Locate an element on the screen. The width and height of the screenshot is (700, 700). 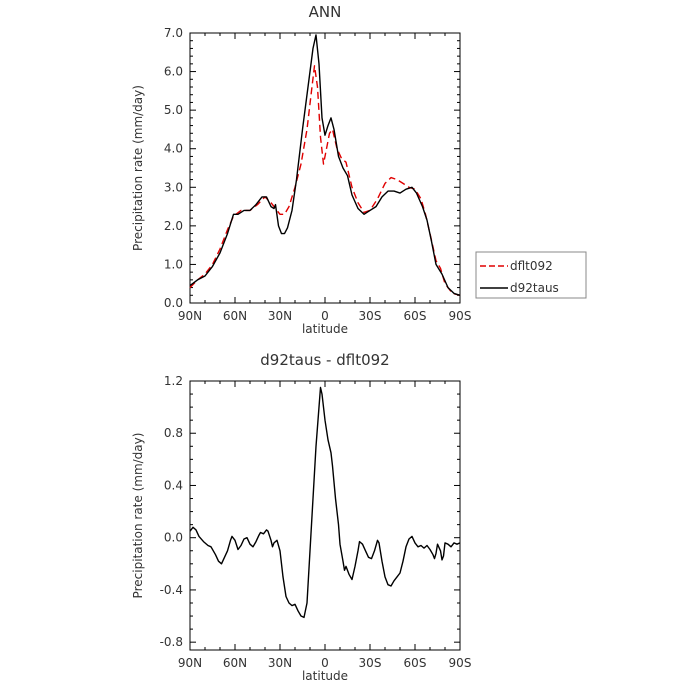
legend-label-d92taus: d92taus is located at coordinates (534, 288).